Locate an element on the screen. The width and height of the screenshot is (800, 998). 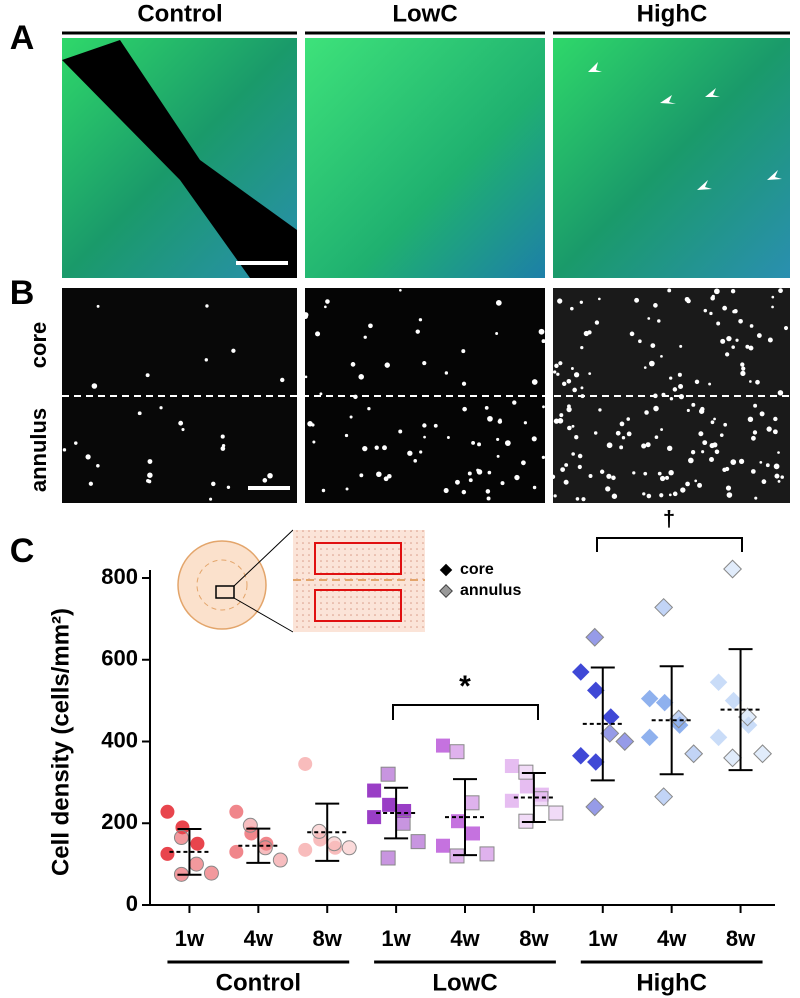
y-tick-label: 400 is located at coordinates (119, 739).